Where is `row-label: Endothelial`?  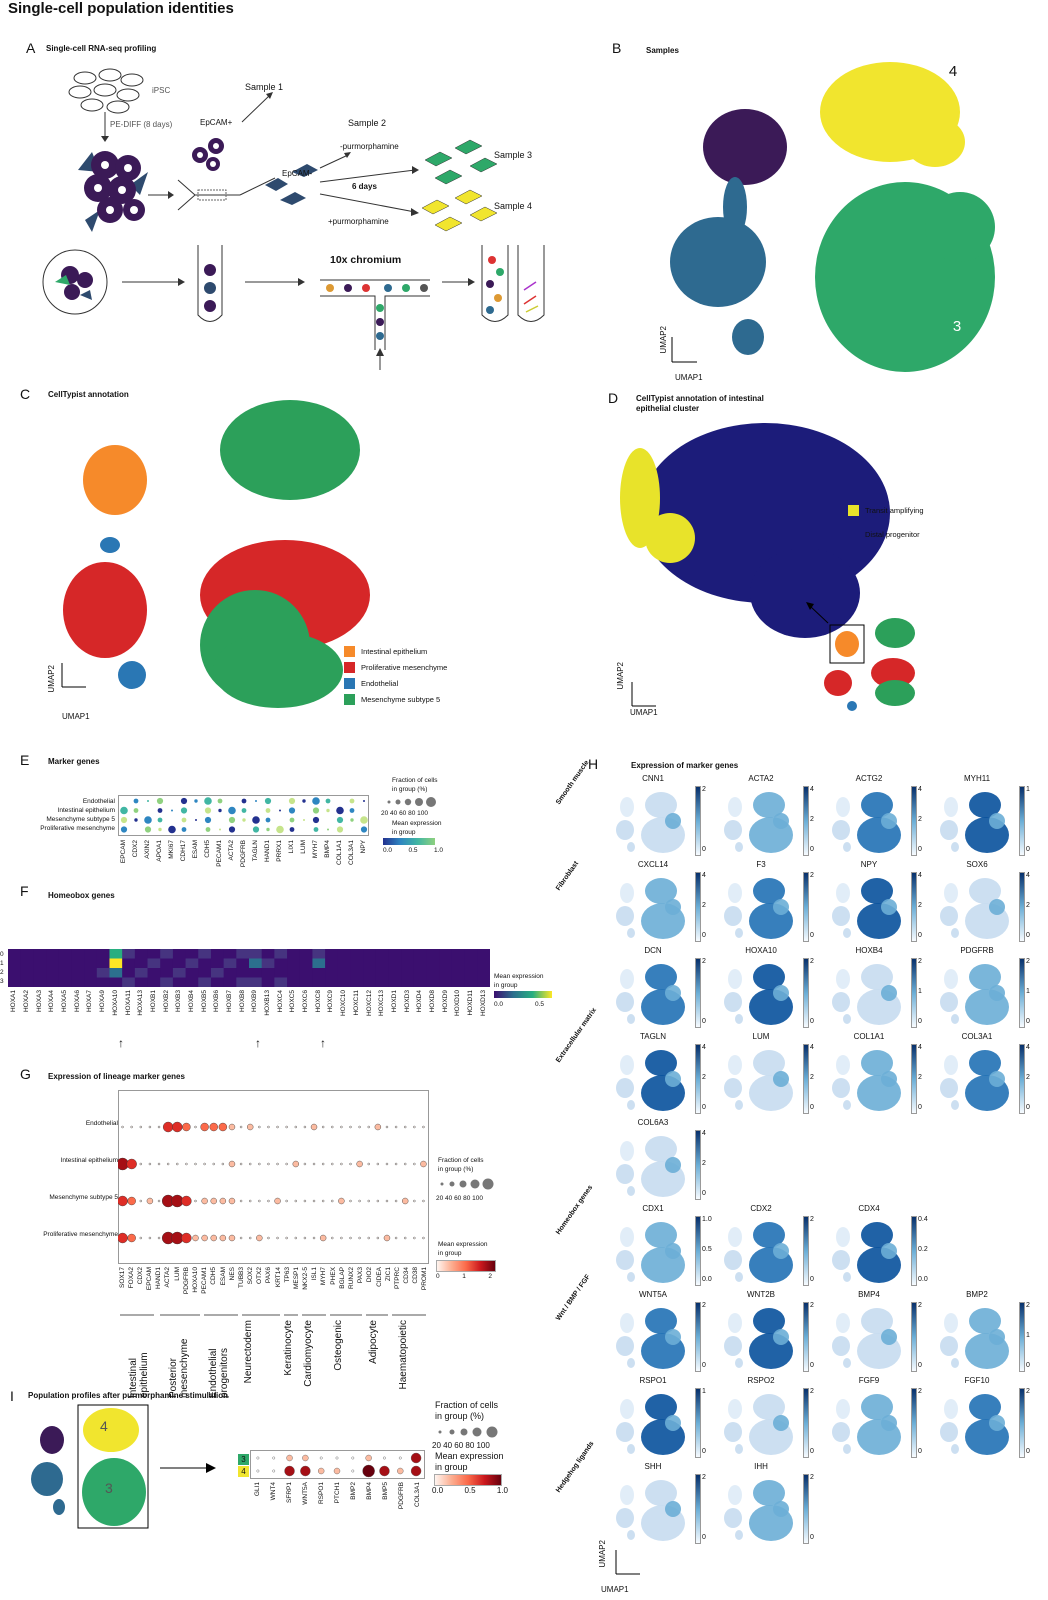
row-label: Endothelial is located at coordinates (98, 801).